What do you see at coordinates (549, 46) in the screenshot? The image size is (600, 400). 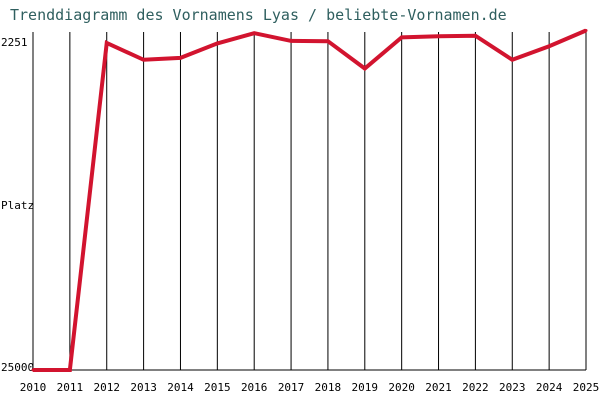 I see `data-point-2024` at bounding box center [549, 46].